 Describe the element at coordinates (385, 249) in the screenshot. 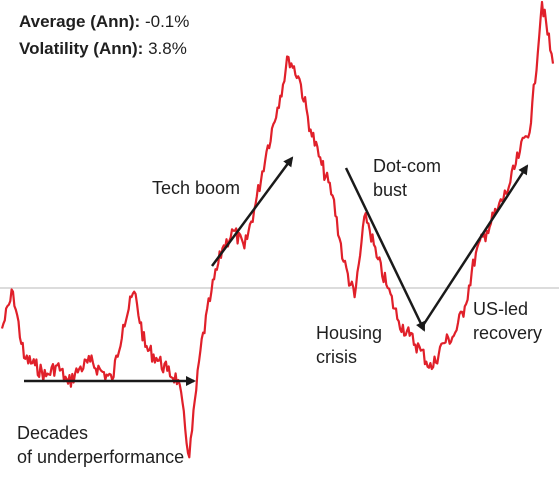

I see `arrow-dot-com-bust` at that location.